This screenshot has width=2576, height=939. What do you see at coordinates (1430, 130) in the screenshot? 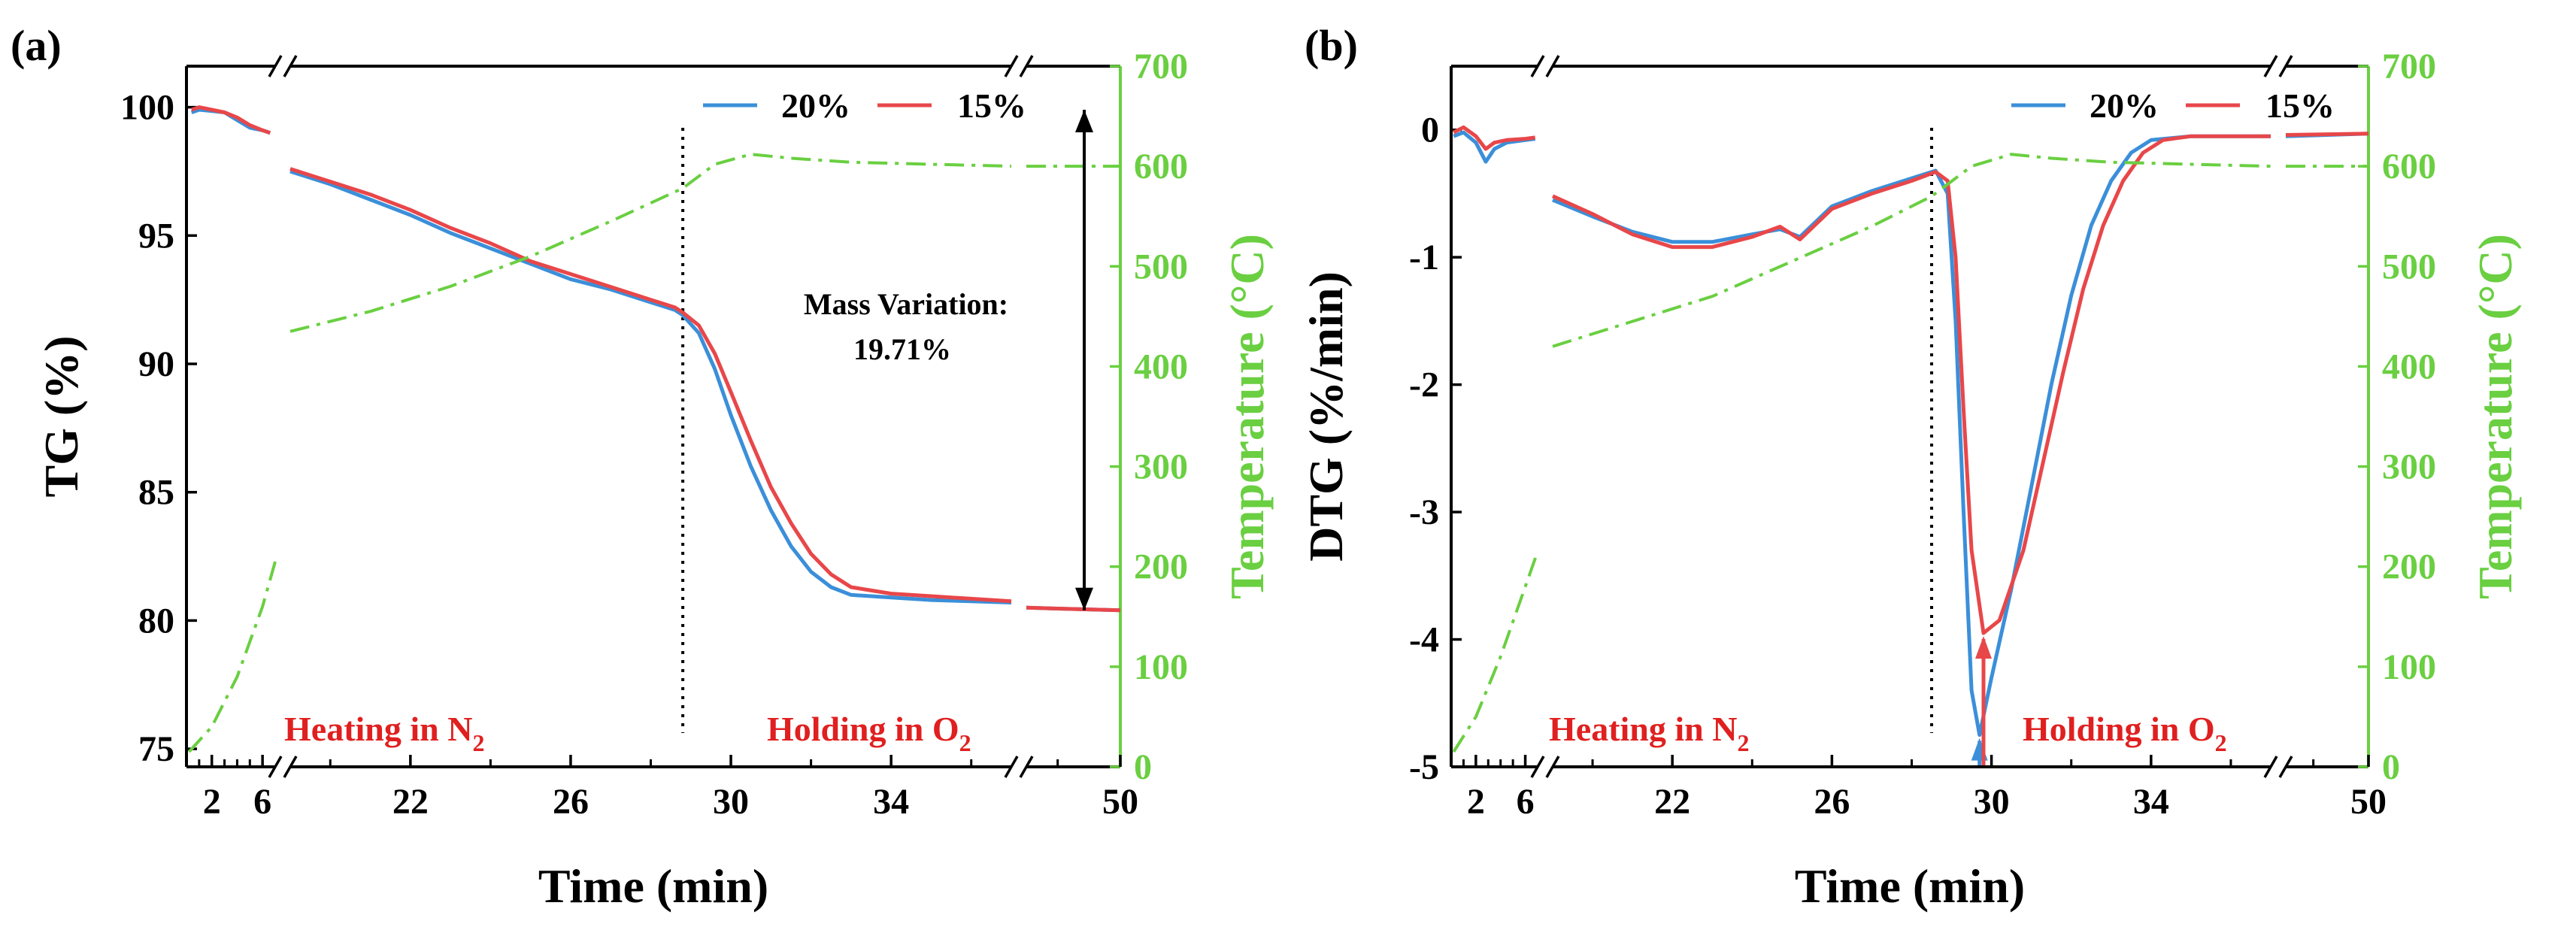
I see `y-tick-label: 0` at bounding box center [1430, 130].